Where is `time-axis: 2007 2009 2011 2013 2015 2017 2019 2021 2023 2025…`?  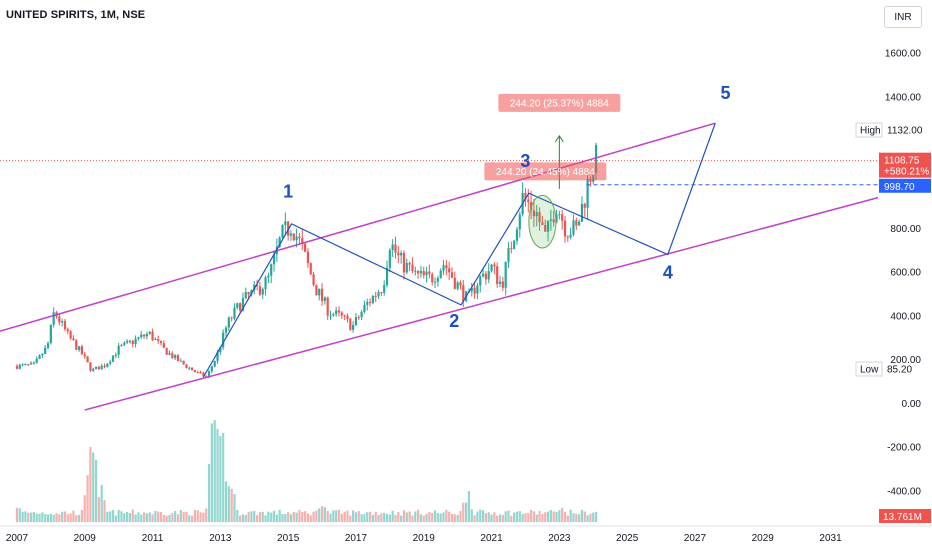
time-axis: 2007 2009 2011 2013 2015 2017 2019 2021 2023 2025… is located at coordinates (424, 538).